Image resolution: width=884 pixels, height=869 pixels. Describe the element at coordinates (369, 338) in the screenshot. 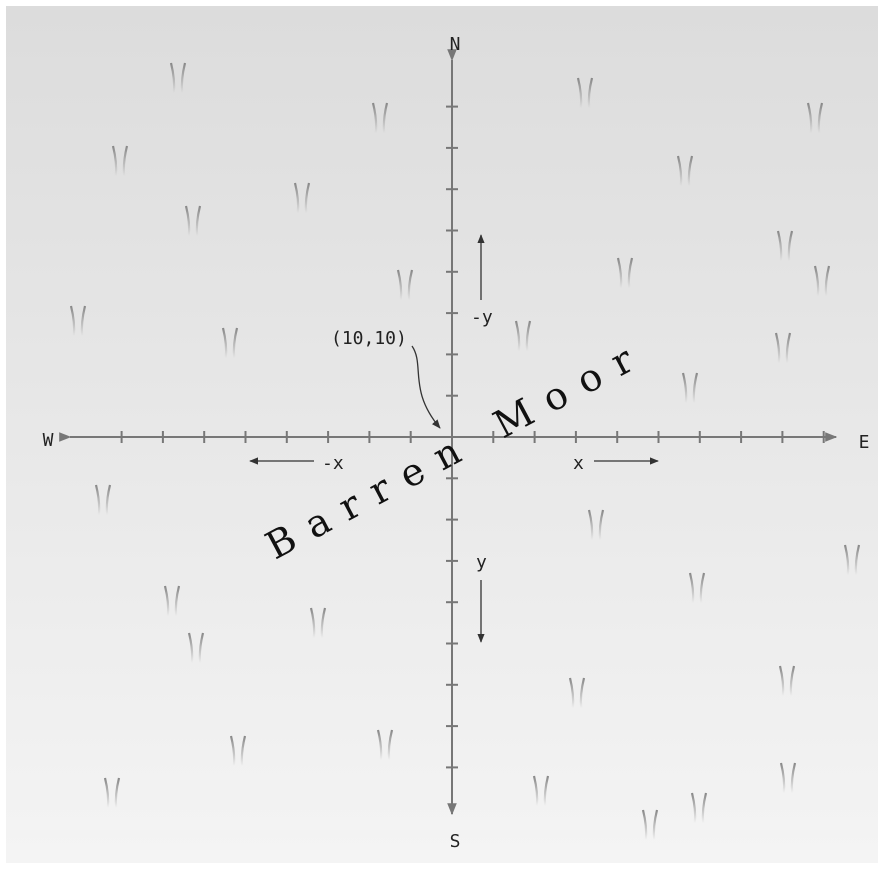

I see `marker-label: (10,10)` at that location.